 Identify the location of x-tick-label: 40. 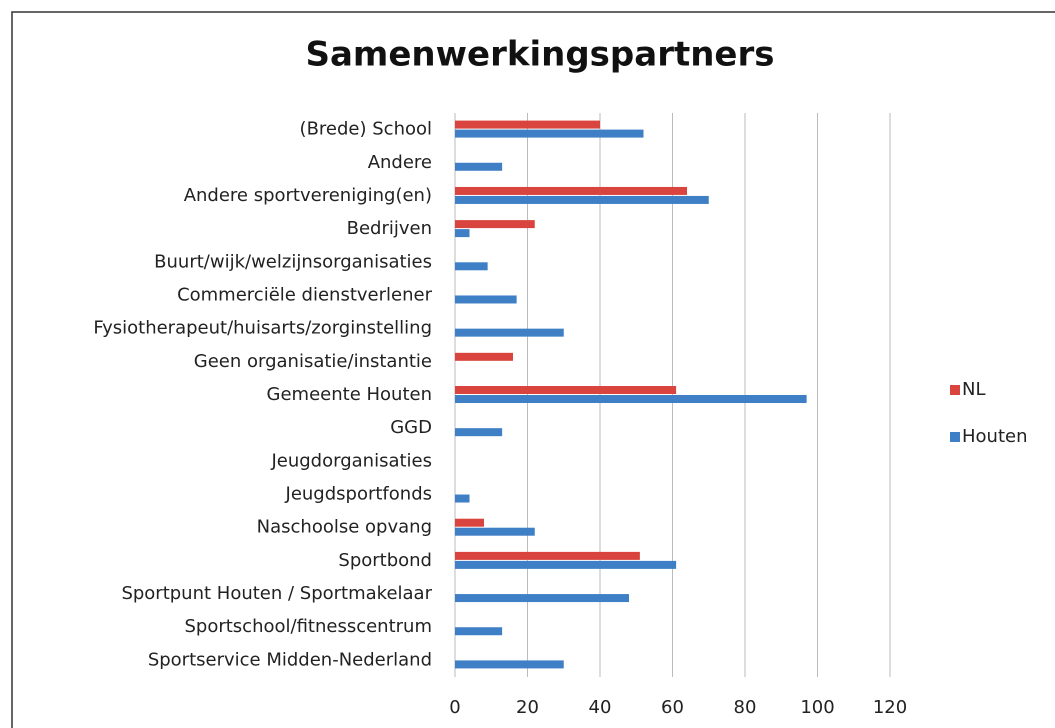
(600, 707).